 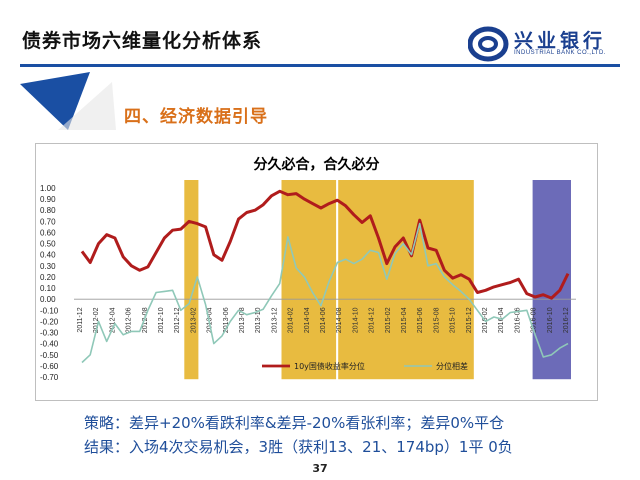 What do you see at coordinates (404, 320) in the screenshot?
I see `x-tick-label: 2015-04` at bounding box center [404, 320].